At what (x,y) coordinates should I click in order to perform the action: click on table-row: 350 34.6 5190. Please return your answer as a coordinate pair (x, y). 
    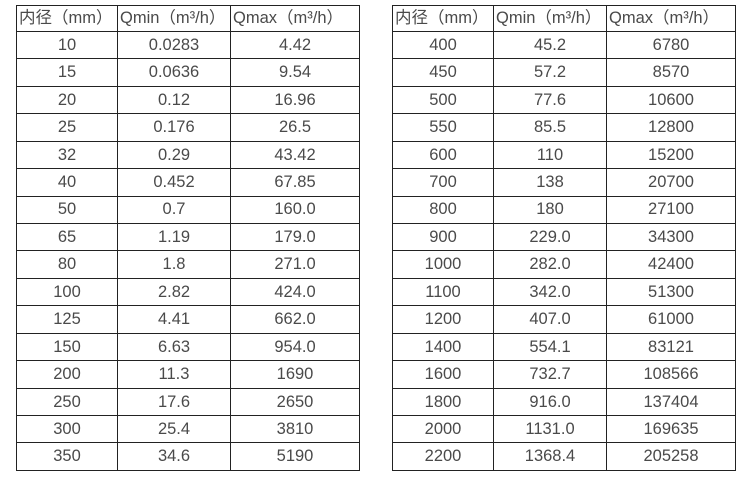
    Looking at the image, I should click on (188, 456).